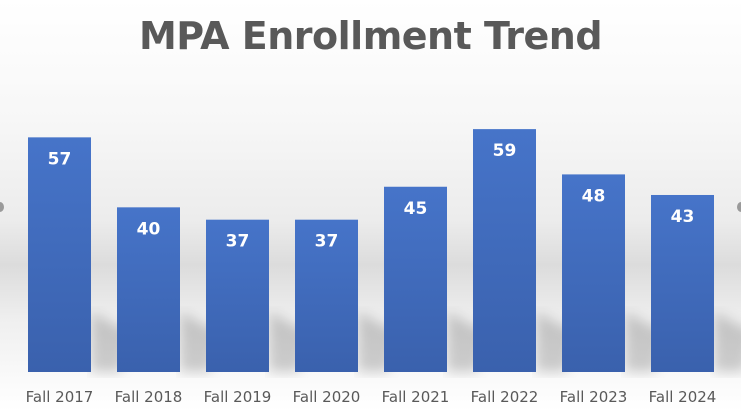 This screenshot has height=411, width=741. What do you see at coordinates (149, 229) in the screenshot?
I see `data-label: 40` at bounding box center [149, 229].